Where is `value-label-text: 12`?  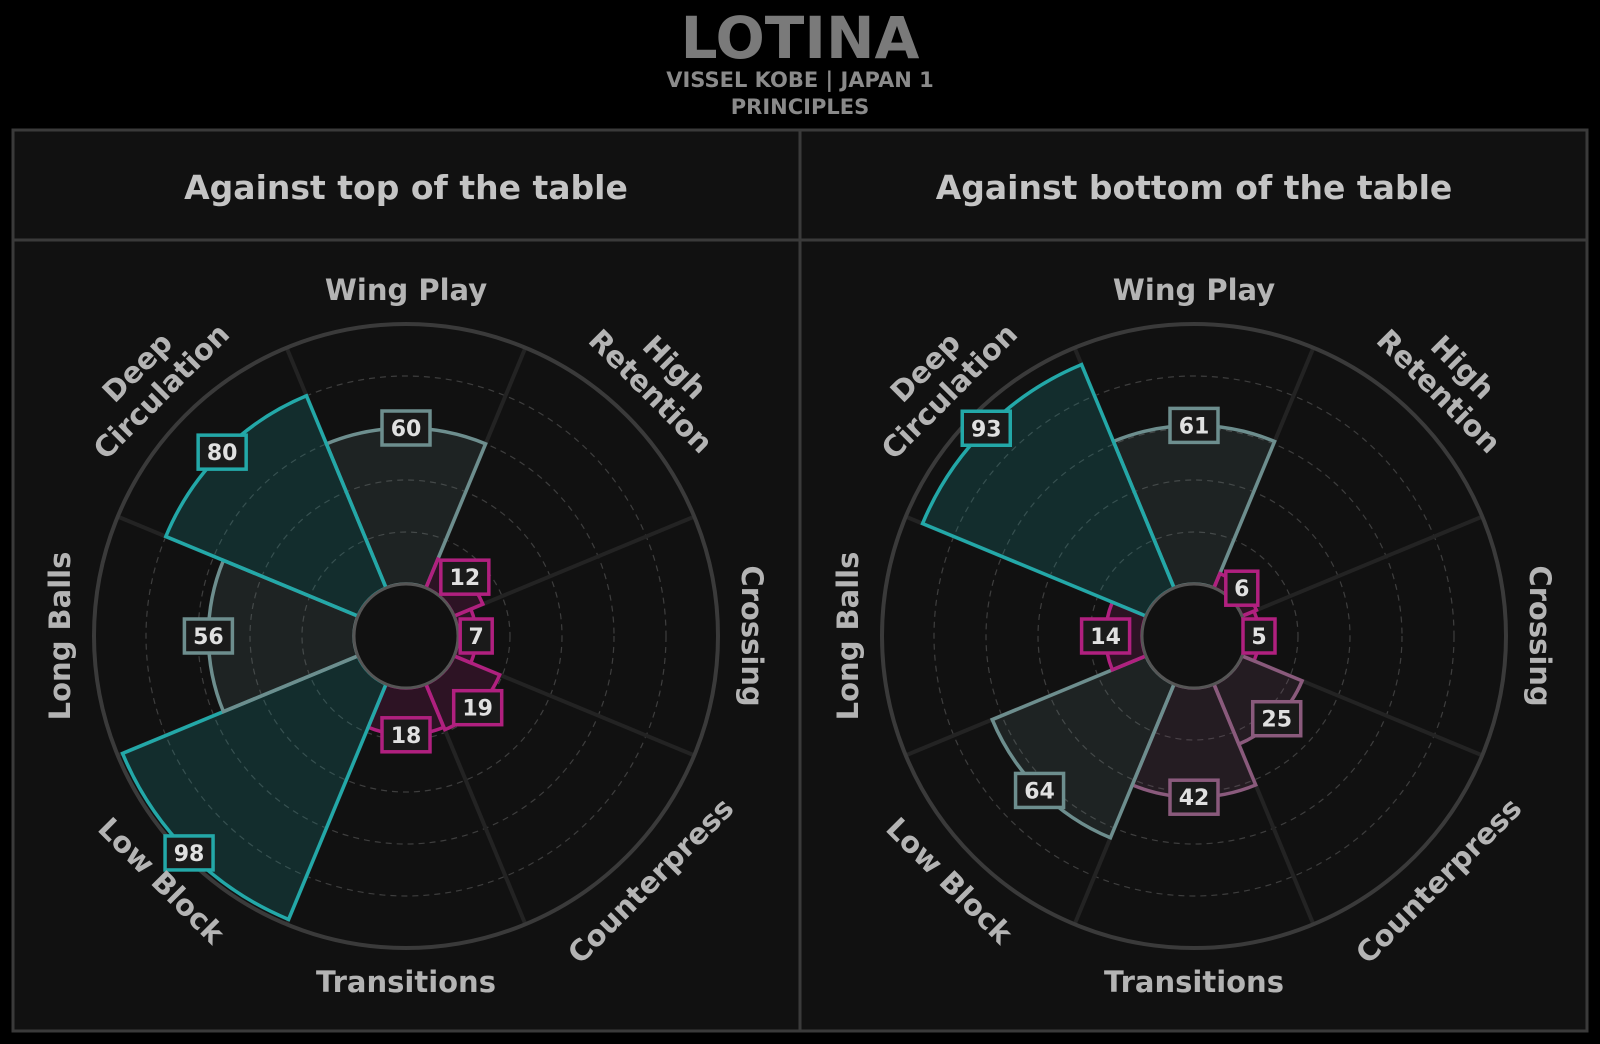 value-label-text: 12 is located at coordinates (465, 578).